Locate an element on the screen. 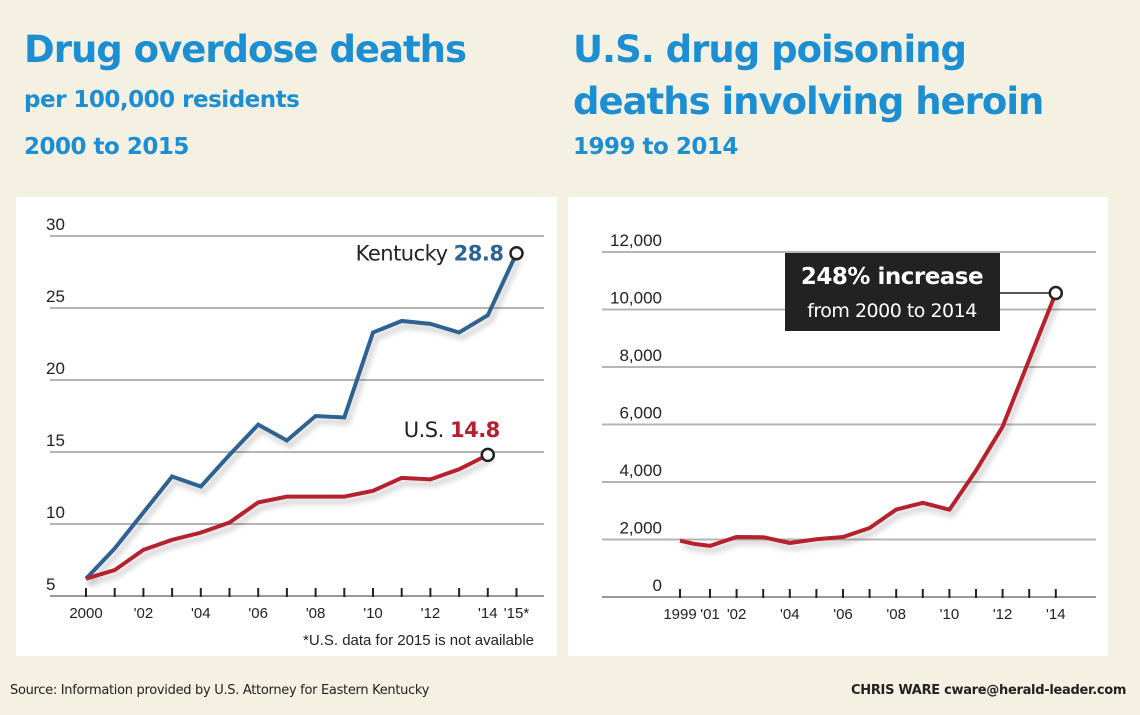 The width and height of the screenshot is (1140, 715). left-chart-title: Drug overdose deaths is located at coordinates (245, 49).